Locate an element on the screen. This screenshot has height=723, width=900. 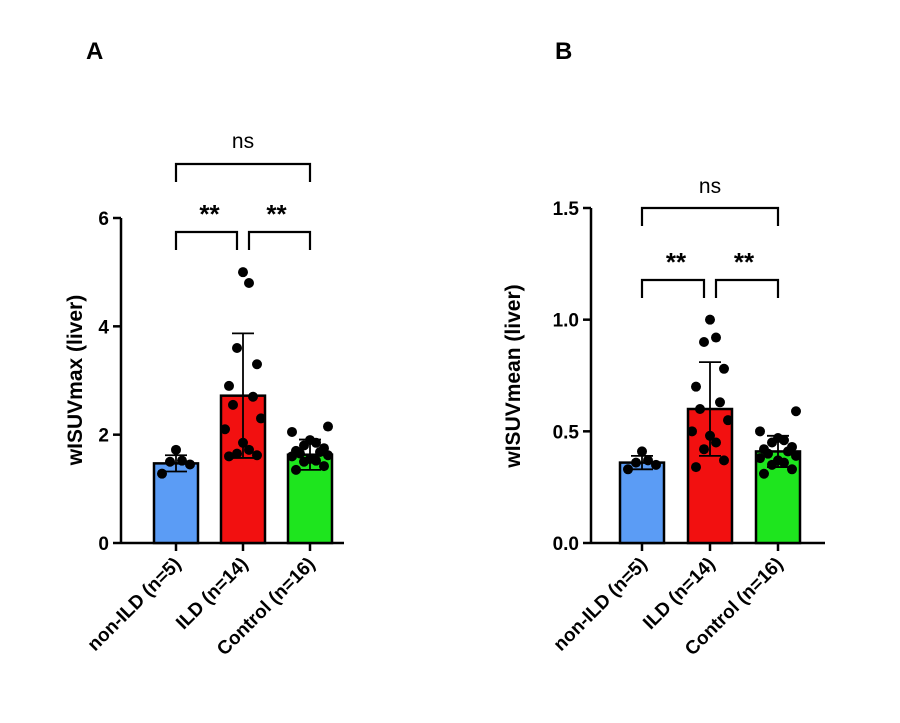
panel-b-x-tick-label: non-ILD (n=5) is located at coordinates (601, 605).